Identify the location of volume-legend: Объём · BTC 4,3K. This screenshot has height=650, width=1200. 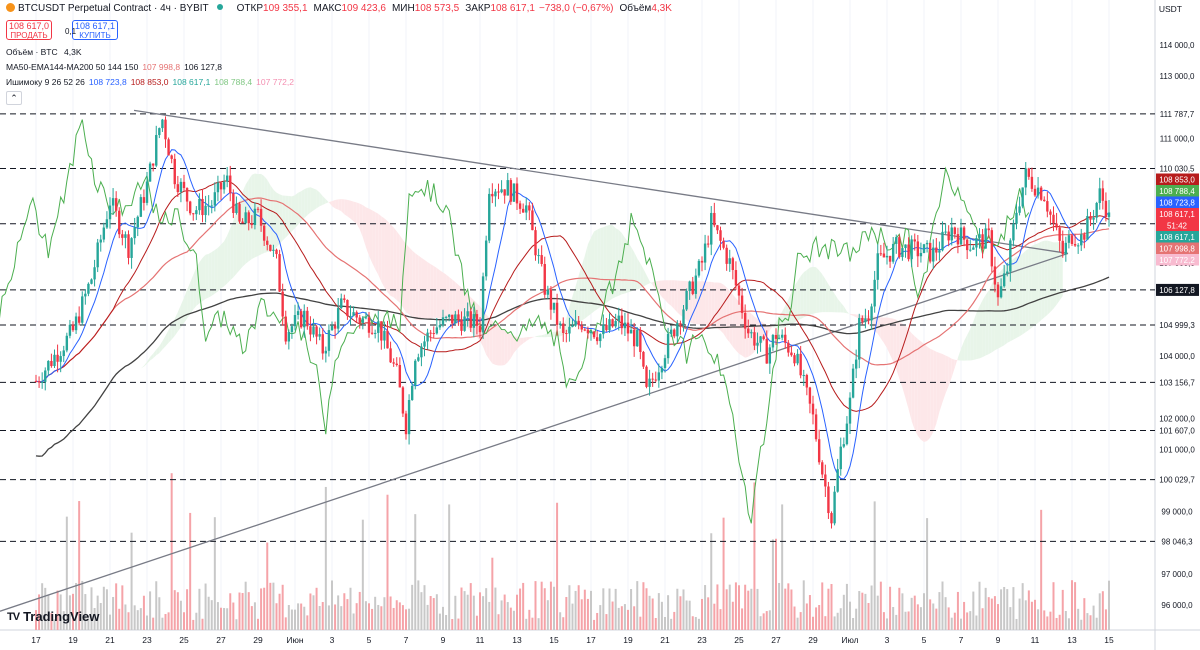
(44, 52).